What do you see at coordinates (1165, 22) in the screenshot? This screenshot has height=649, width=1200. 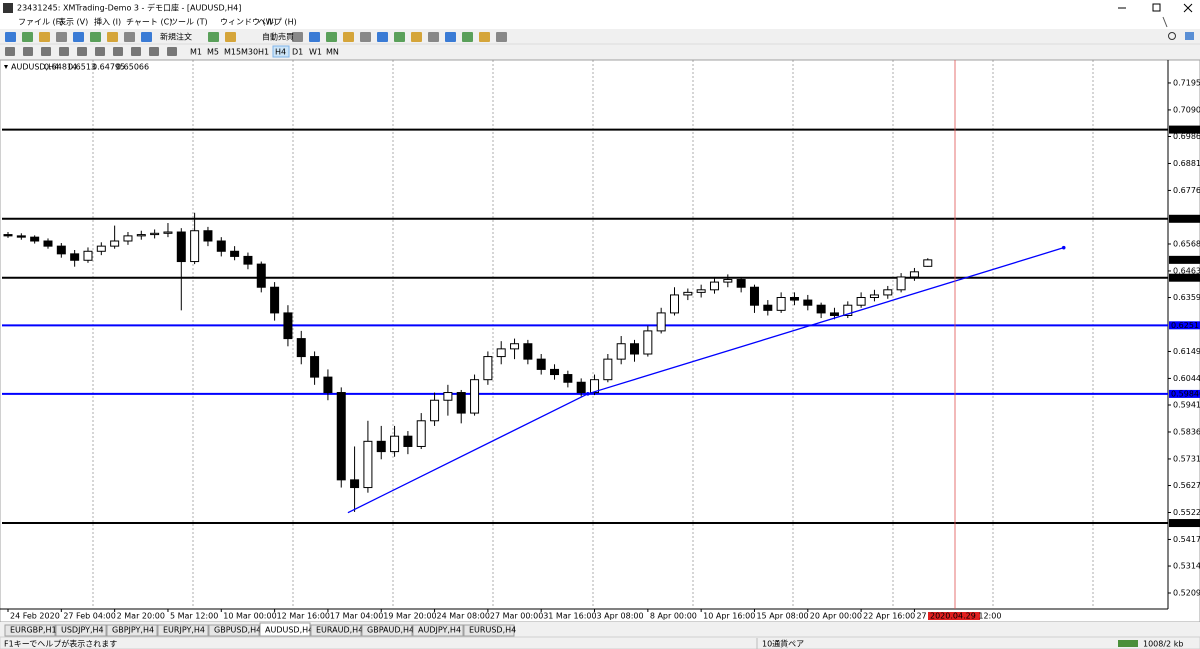 I see `mdi-min` at bounding box center [1165, 22].